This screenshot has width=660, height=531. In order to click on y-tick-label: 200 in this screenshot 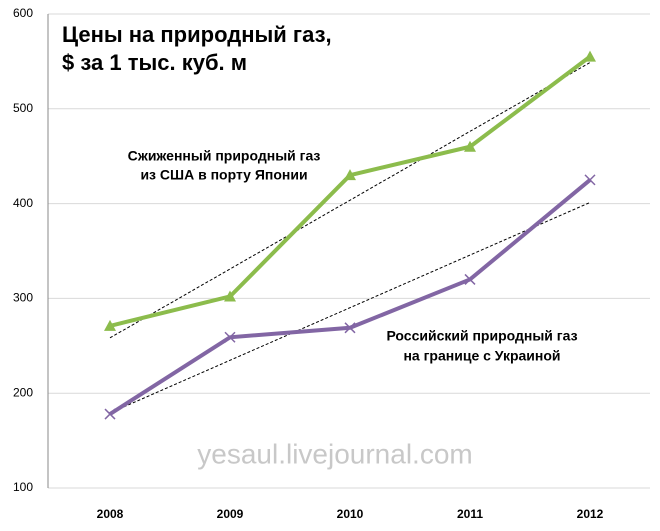, I will do `click(23, 392)`.